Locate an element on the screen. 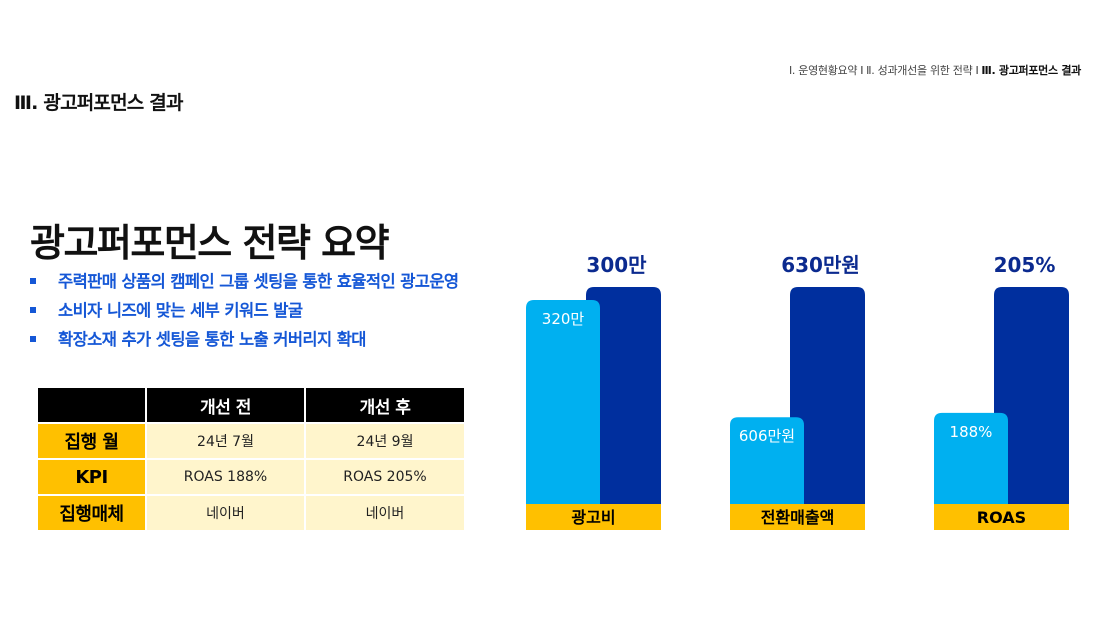  cell-before: 네이버 is located at coordinates (226, 513).